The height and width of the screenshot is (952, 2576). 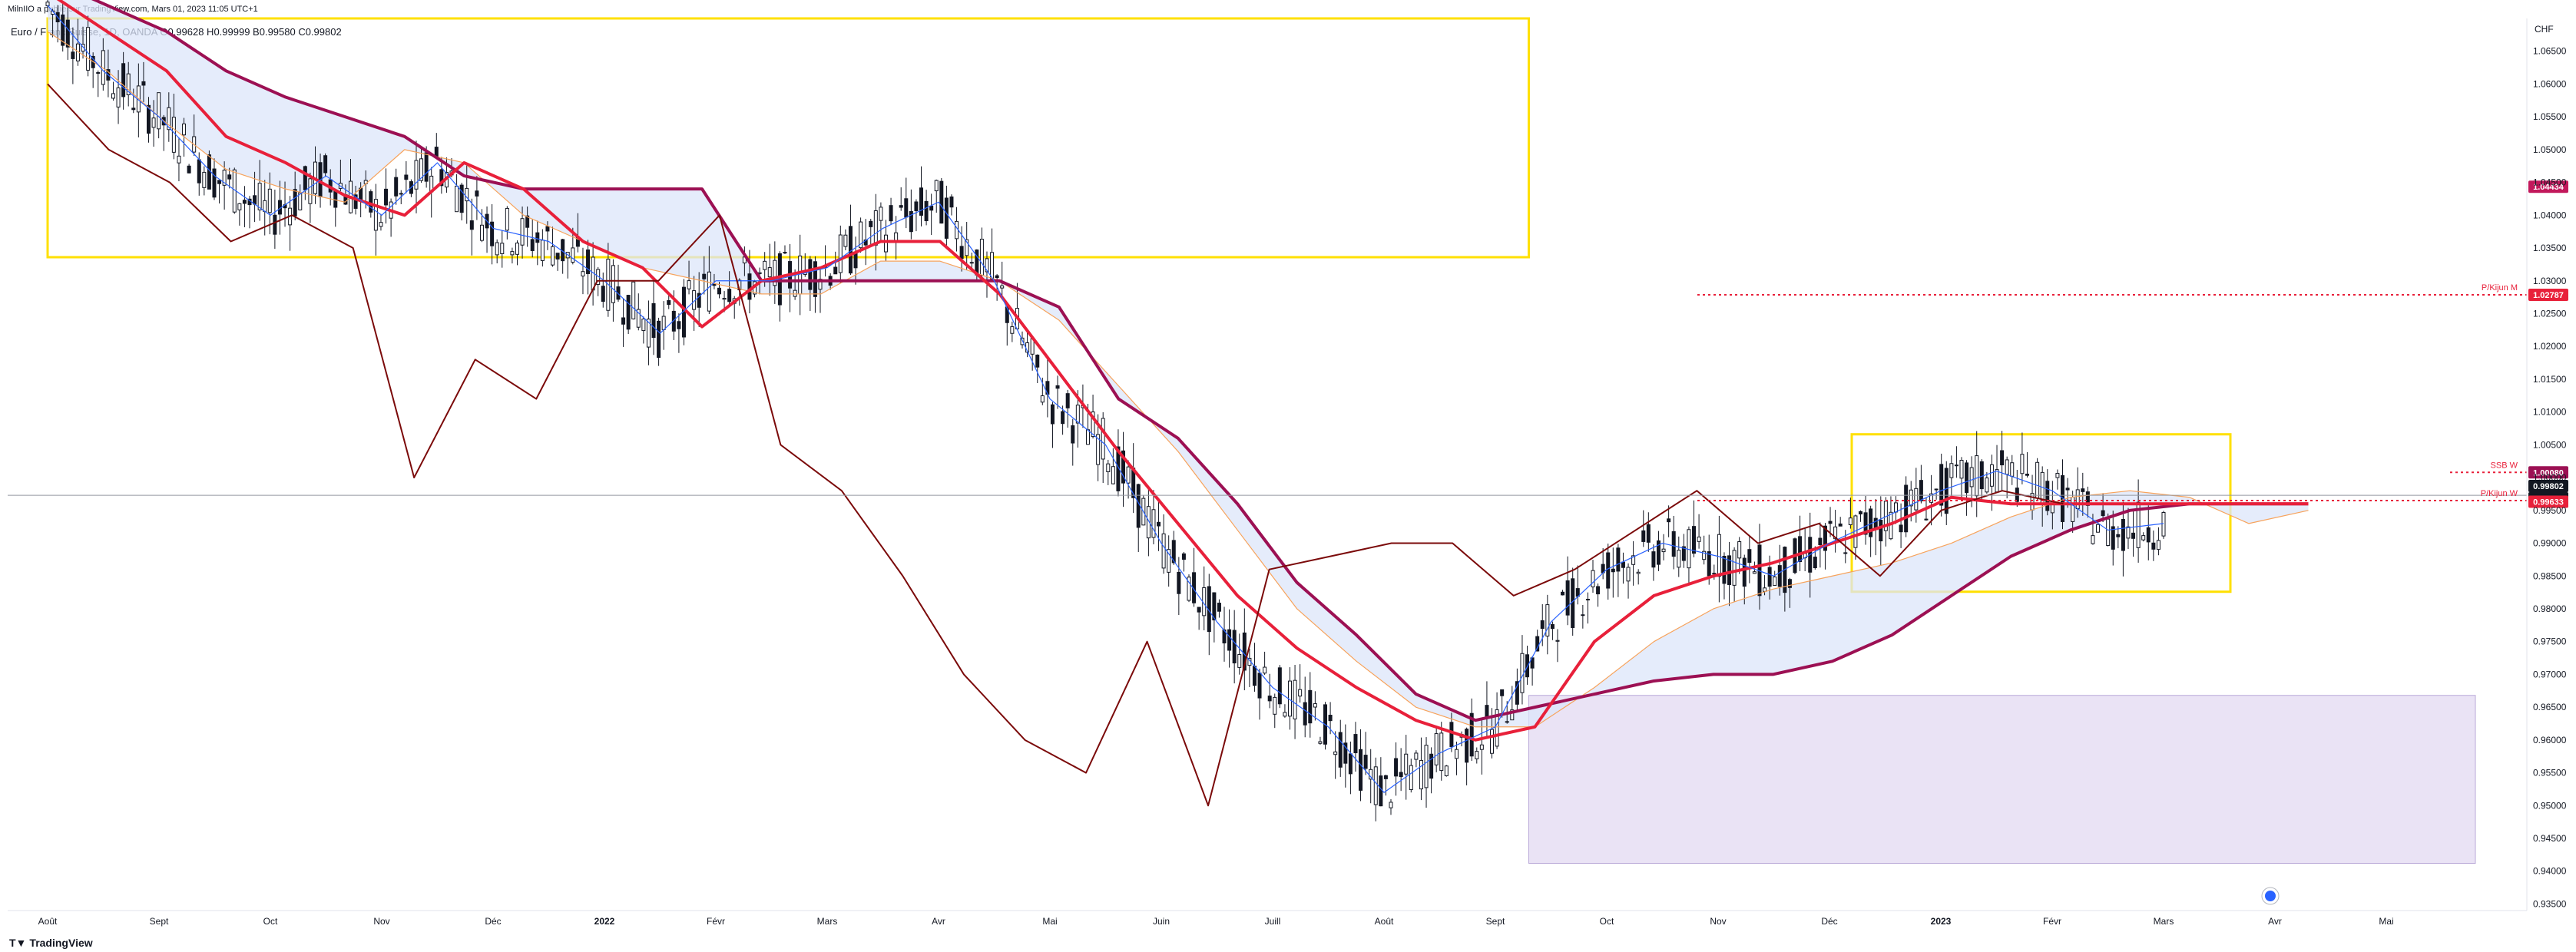 What do you see at coordinates (2550, 805) in the screenshot?
I see `price-tick-label: 0.95000` at bounding box center [2550, 805].